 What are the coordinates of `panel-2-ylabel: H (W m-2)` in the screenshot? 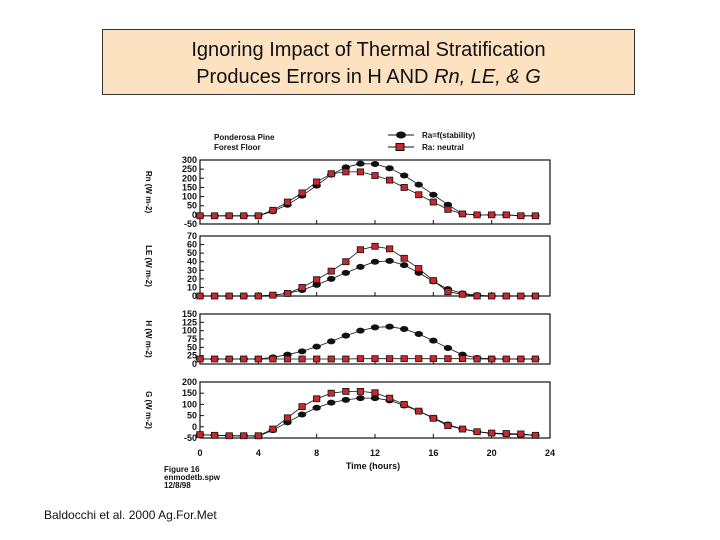 It's located at (148, 339).